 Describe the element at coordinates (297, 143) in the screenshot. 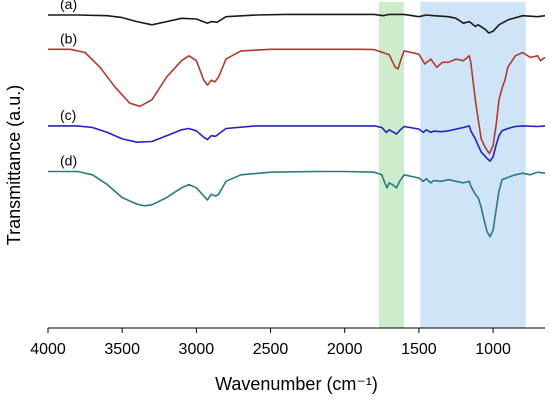

I see `series-line-c` at that location.